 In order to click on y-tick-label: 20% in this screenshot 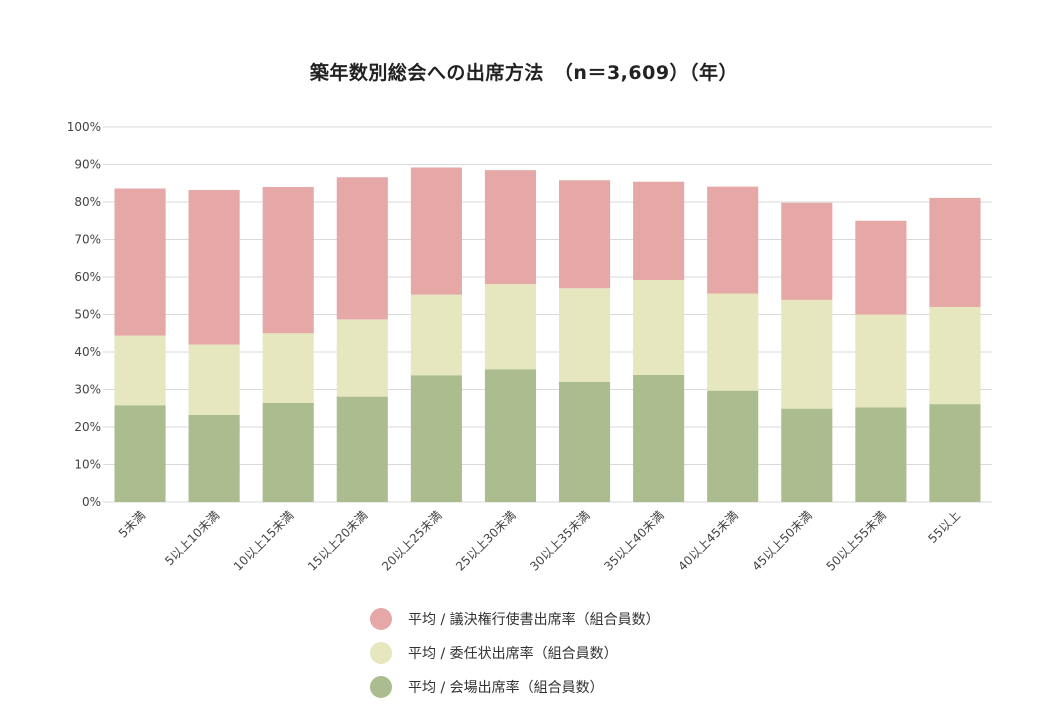, I will do `click(87, 427)`.